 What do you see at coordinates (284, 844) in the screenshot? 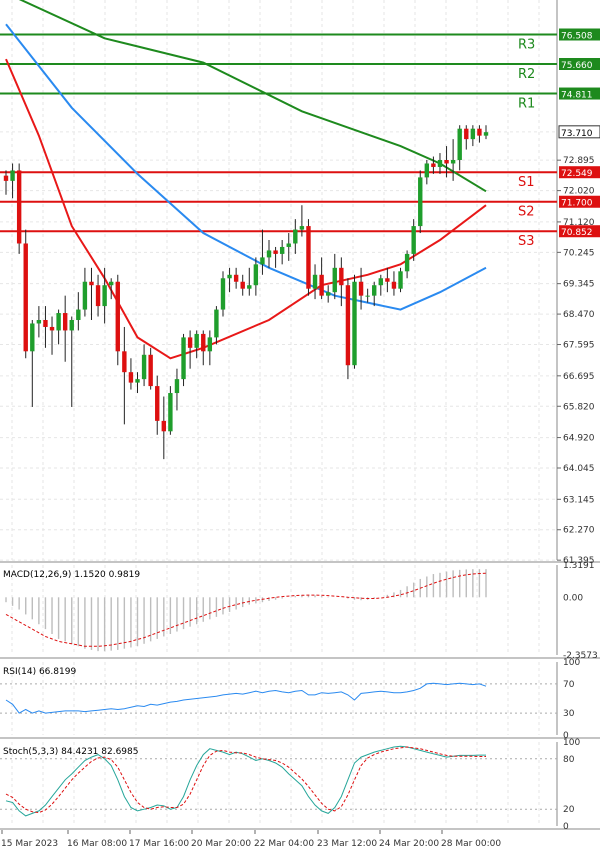
I see `x-tick-label: 22 Mar 04:00` at bounding box center [284, 844].